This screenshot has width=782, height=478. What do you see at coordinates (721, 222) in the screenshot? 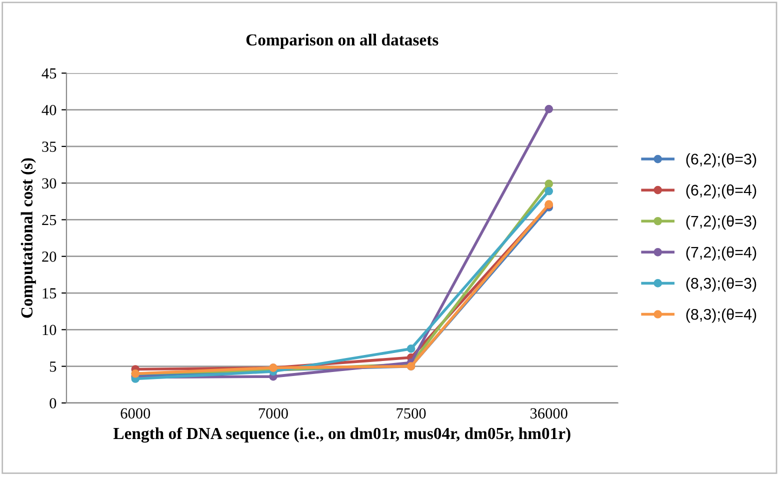
I see `legend-label: (7,2);(θ=3)` at bounding box center [721, 222].